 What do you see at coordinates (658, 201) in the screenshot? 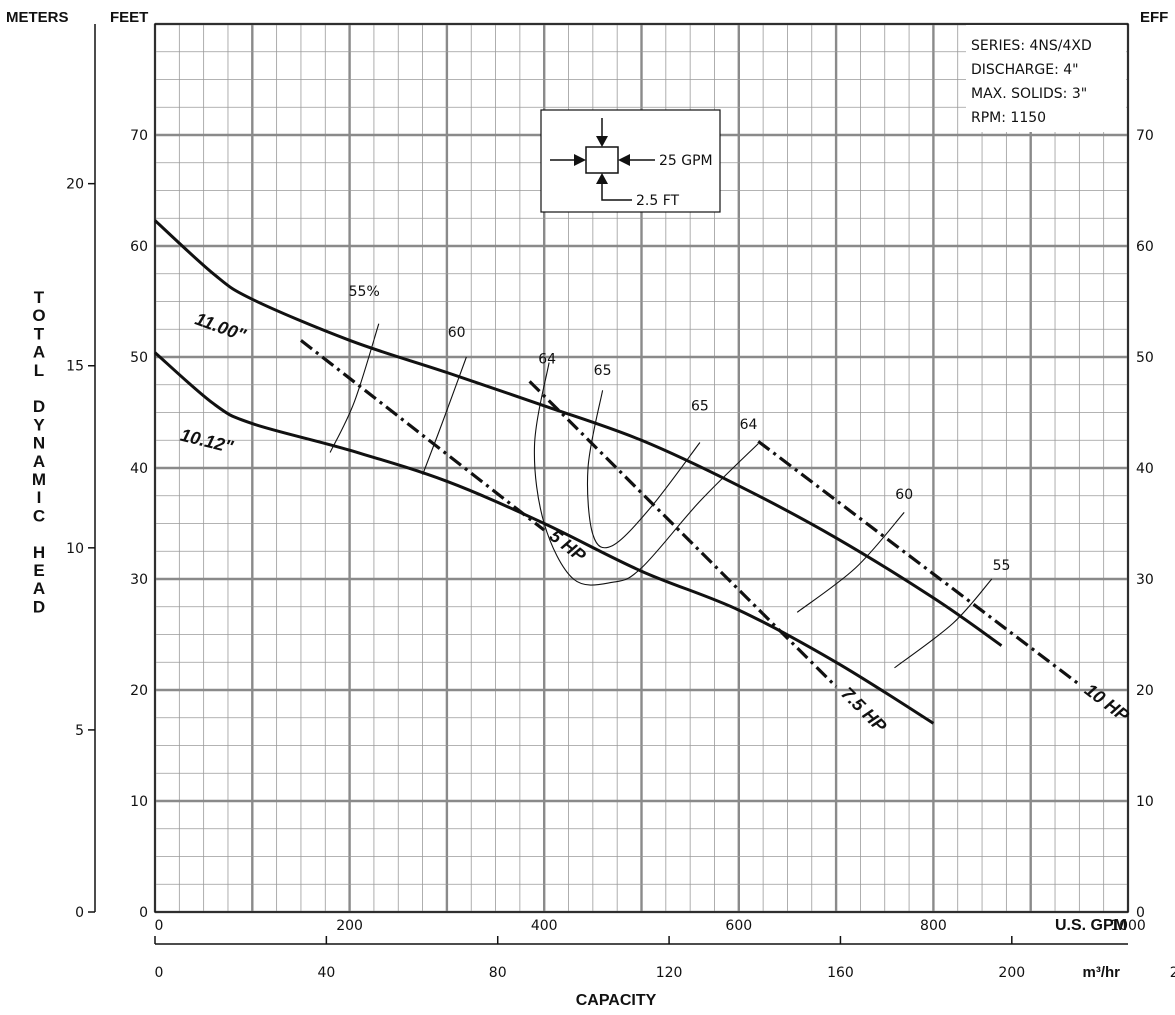
I see `head-scale-label: 2.5 FT` at bounding box center [658, 201].